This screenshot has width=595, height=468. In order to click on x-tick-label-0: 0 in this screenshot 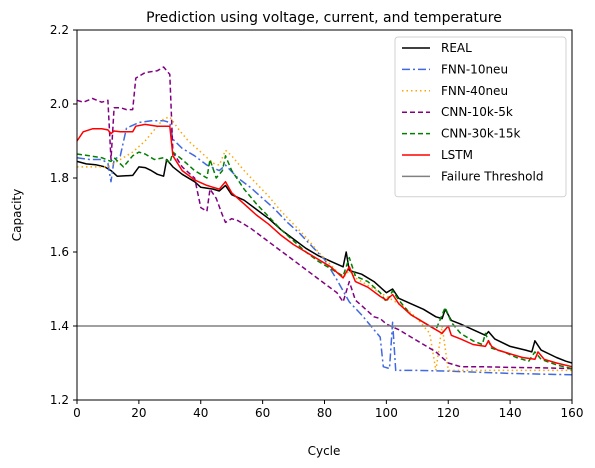, I will do `click(77, 413)`.